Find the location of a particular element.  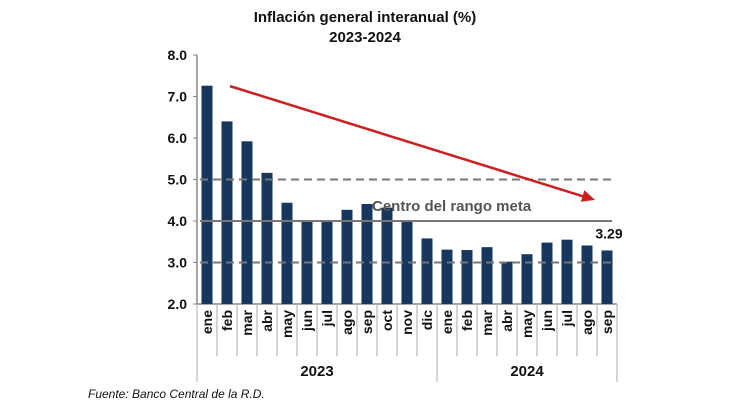

y-tick-label: 4.0 is located at coordinates (178, 221).